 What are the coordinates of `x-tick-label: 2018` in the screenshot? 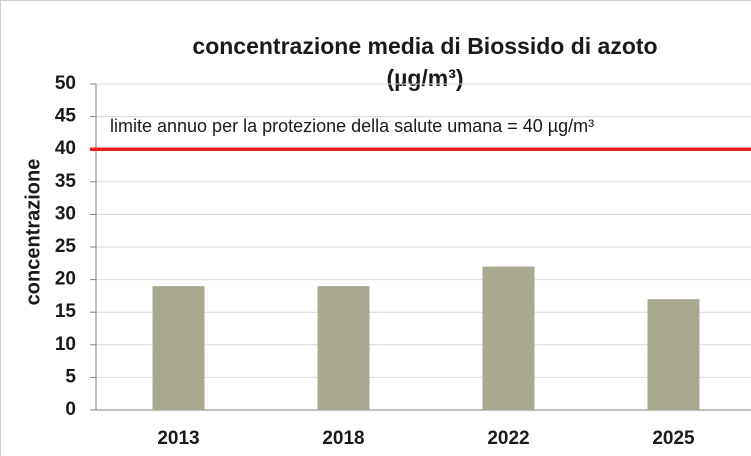 It's located at (343, 438).